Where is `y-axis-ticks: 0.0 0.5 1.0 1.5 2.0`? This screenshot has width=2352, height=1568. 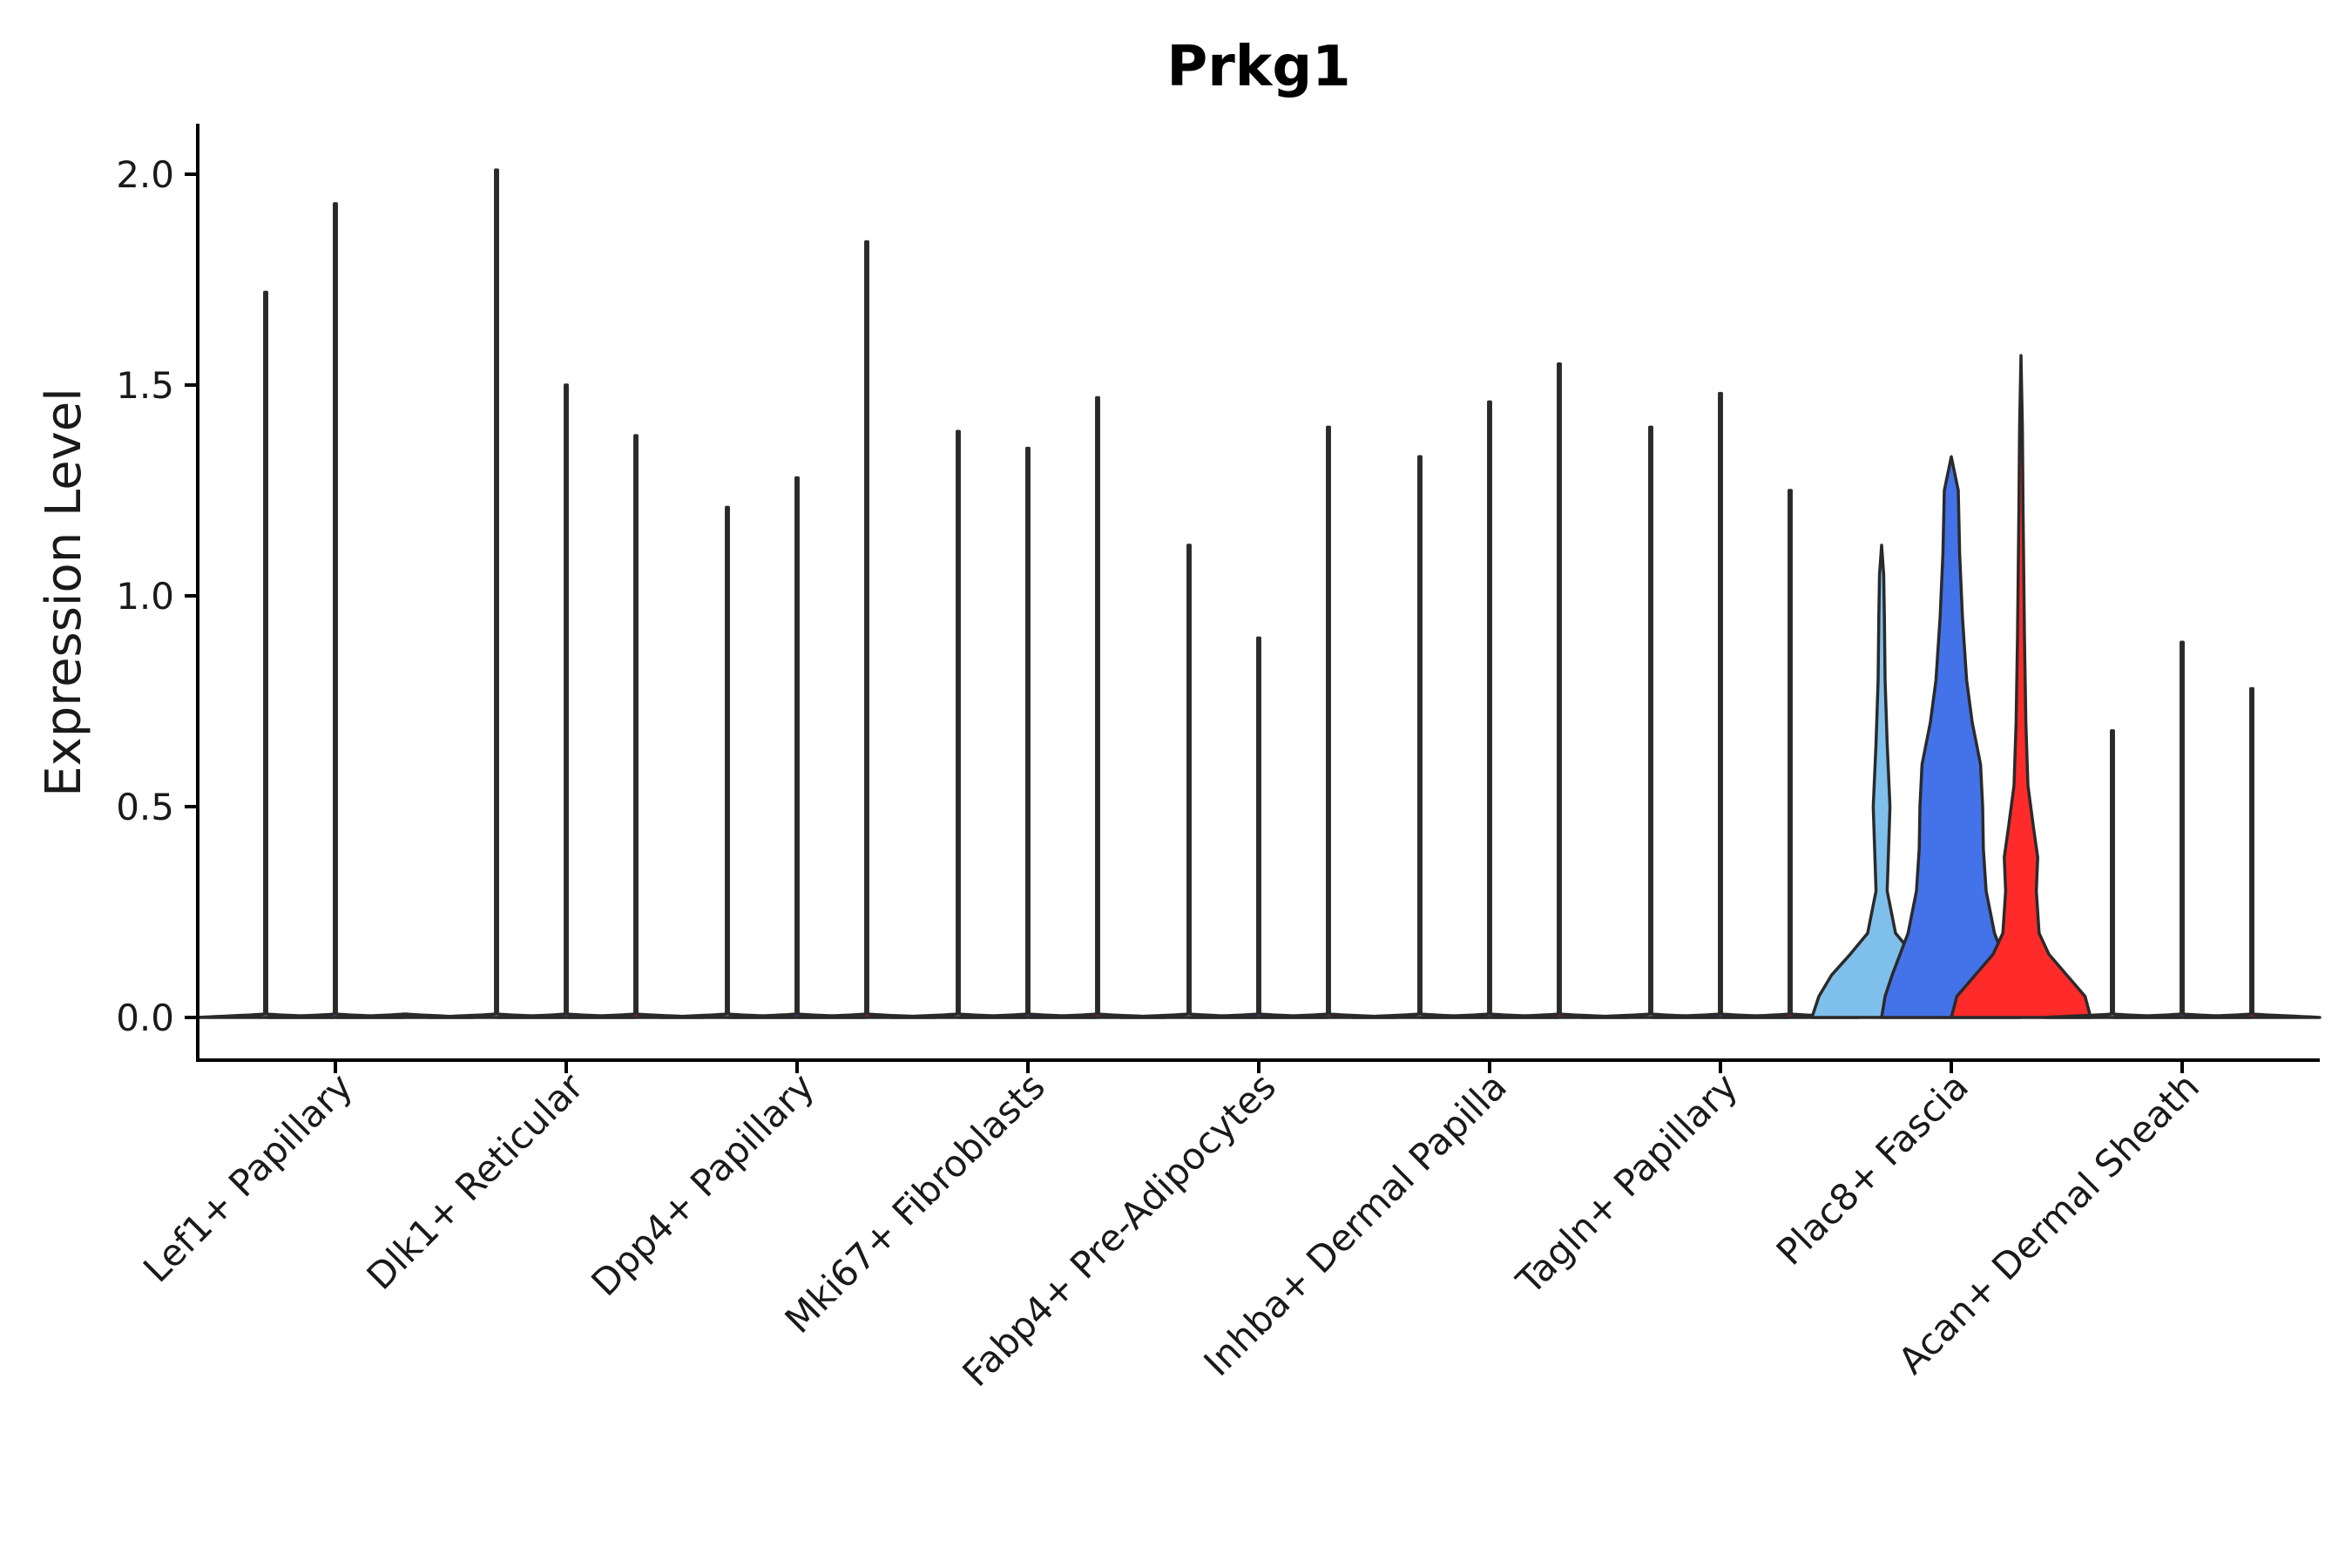 y-axis-ticks: 0.0 0.5 1.0 1.5 2.0 is located at coordinates (157, 596).